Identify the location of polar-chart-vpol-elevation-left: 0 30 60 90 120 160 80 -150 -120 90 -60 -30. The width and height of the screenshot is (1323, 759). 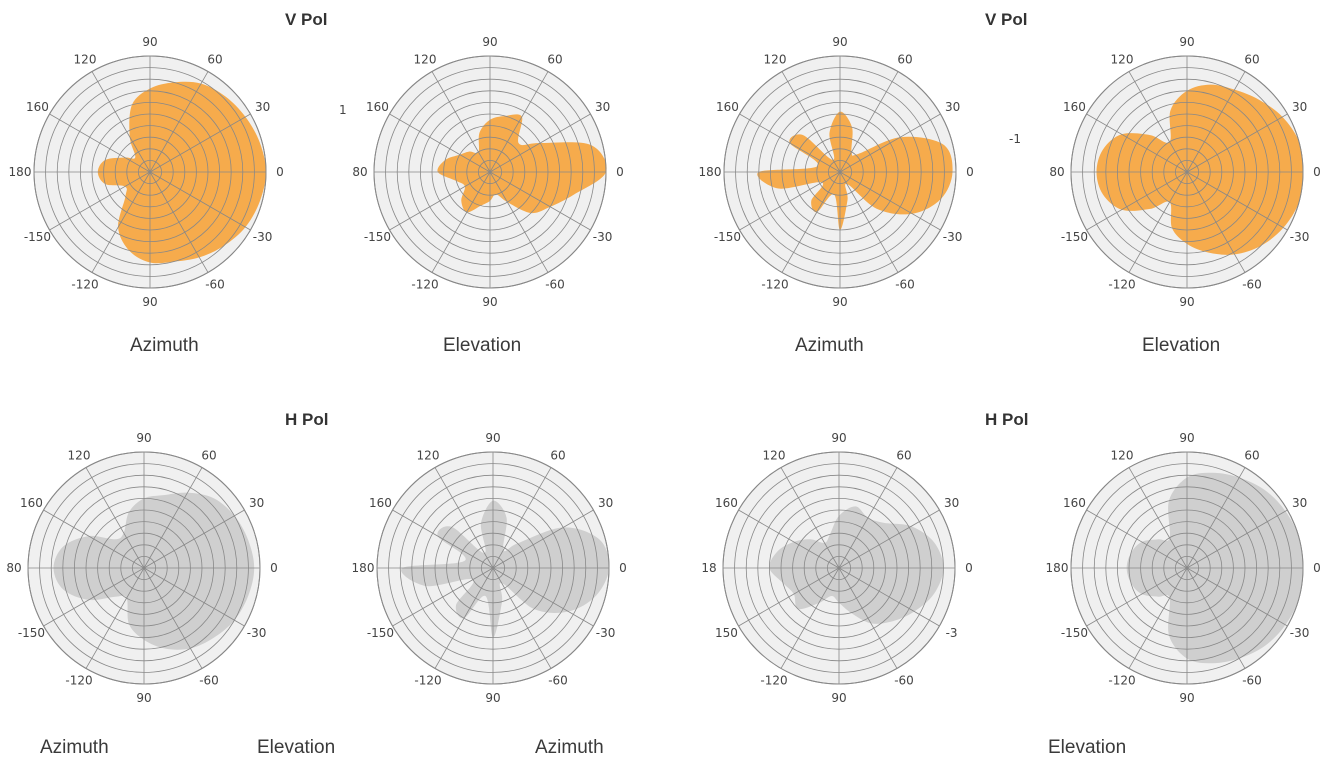
(487, 172).